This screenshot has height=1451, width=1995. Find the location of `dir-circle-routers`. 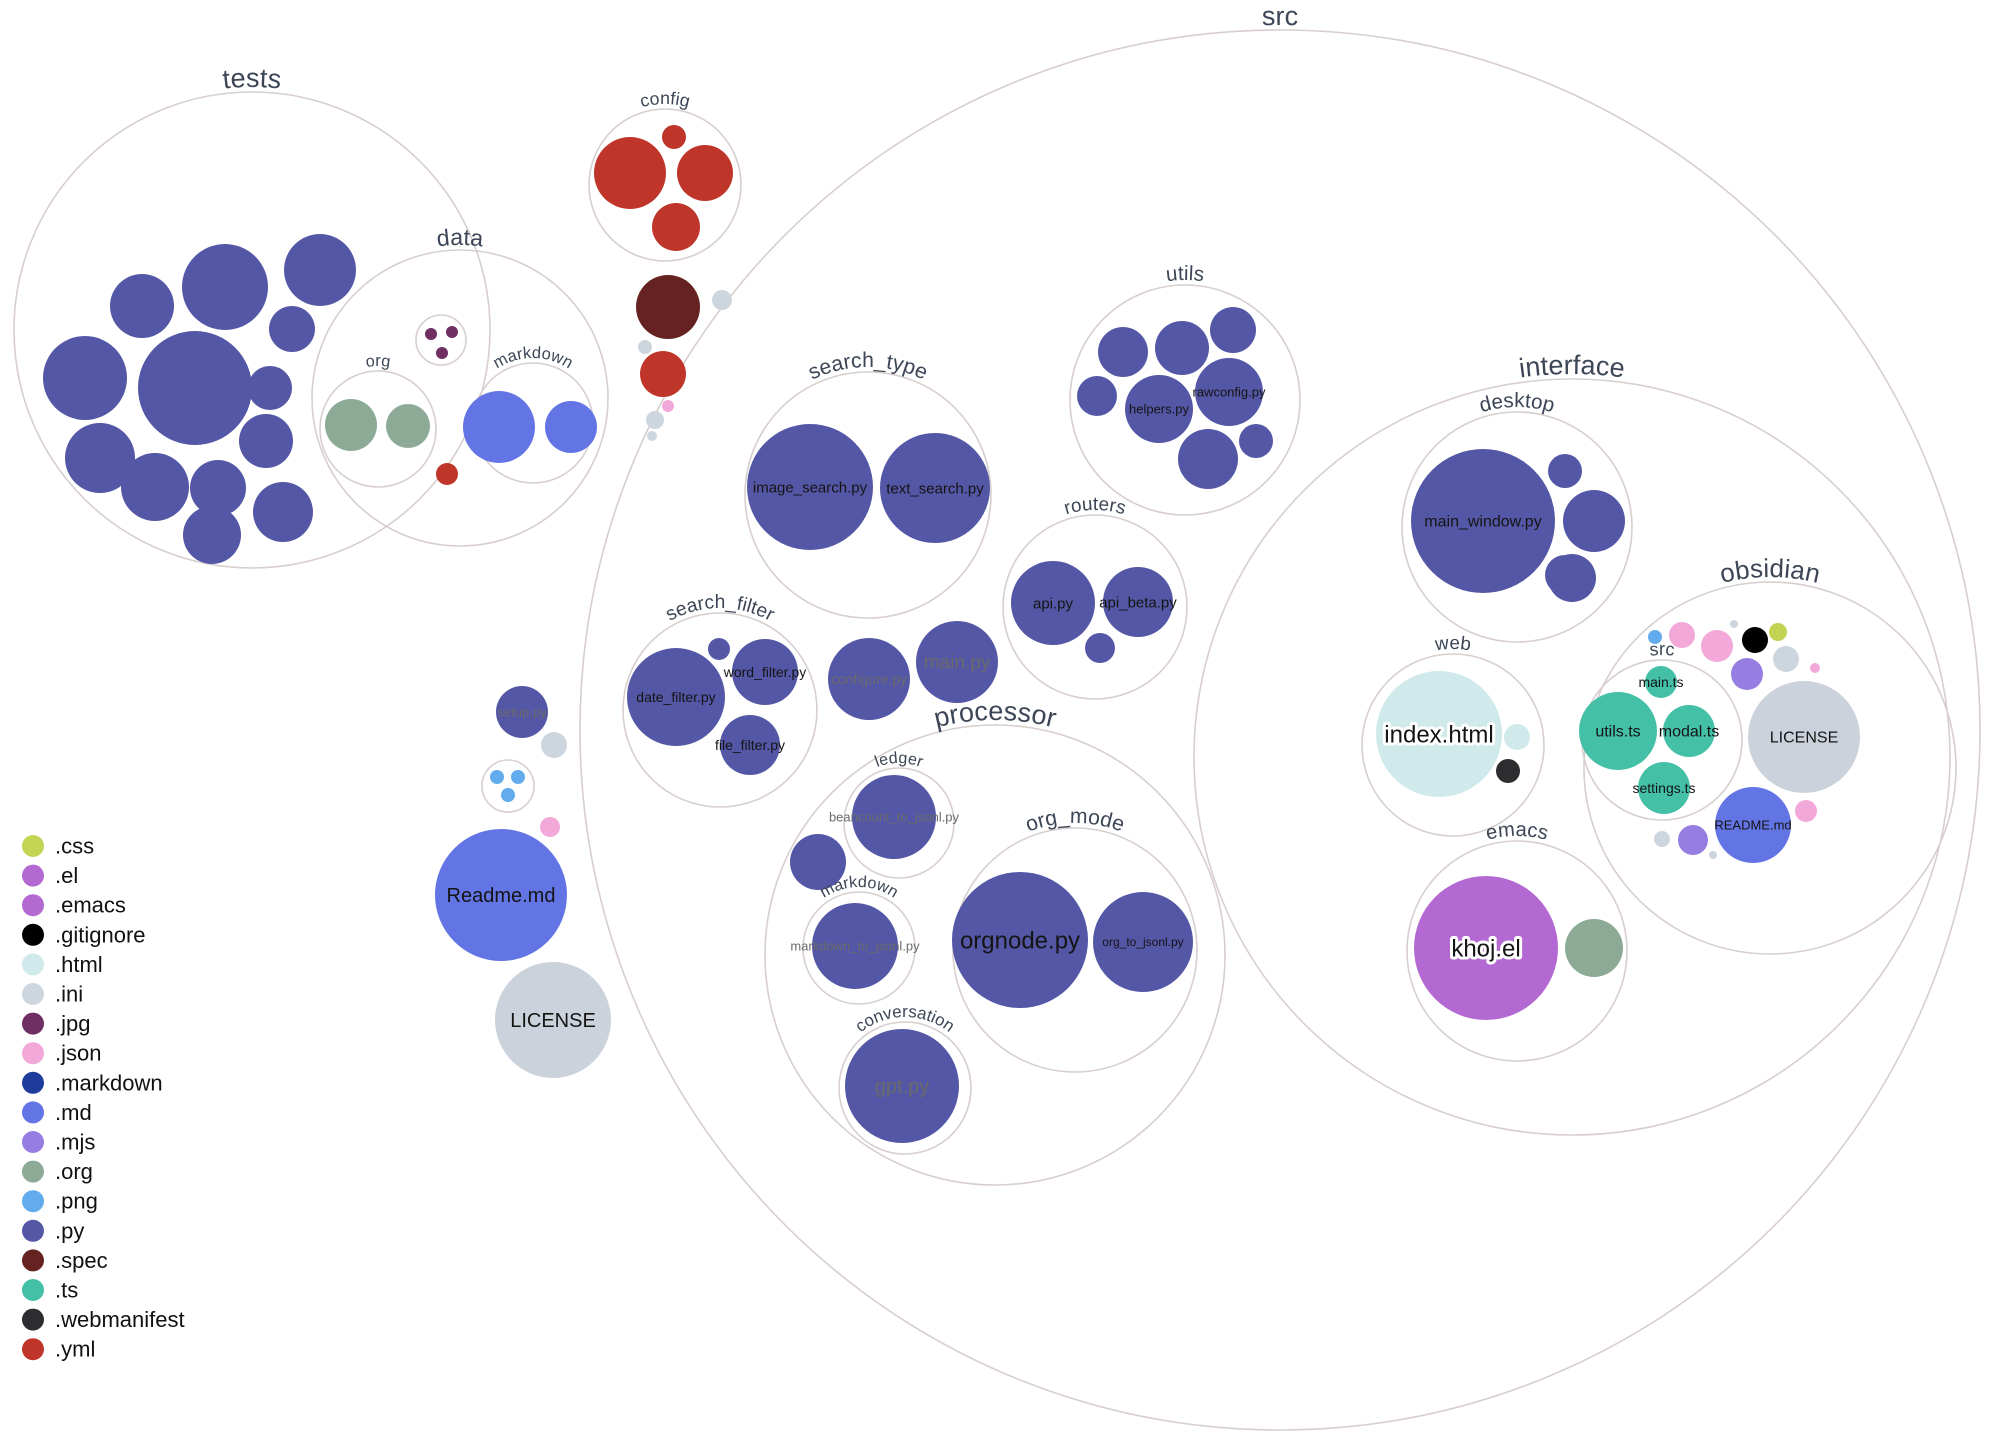

dir-circle-routers is located at coordinates (1095, 607).